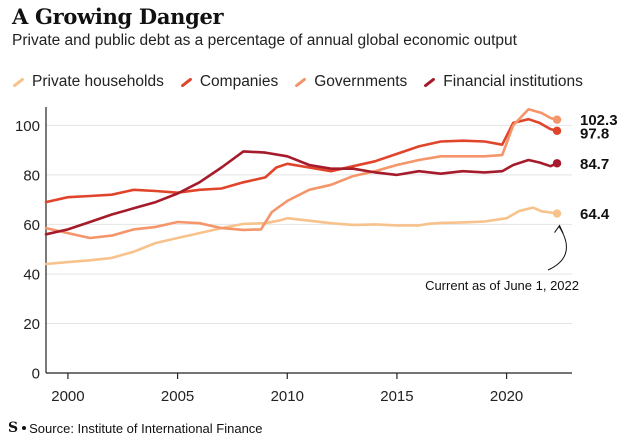  What do you see at coordinates (118, 16) in the screenshot?
I see `chart-title: A Growing Danger` at bounding box center [118, 16].